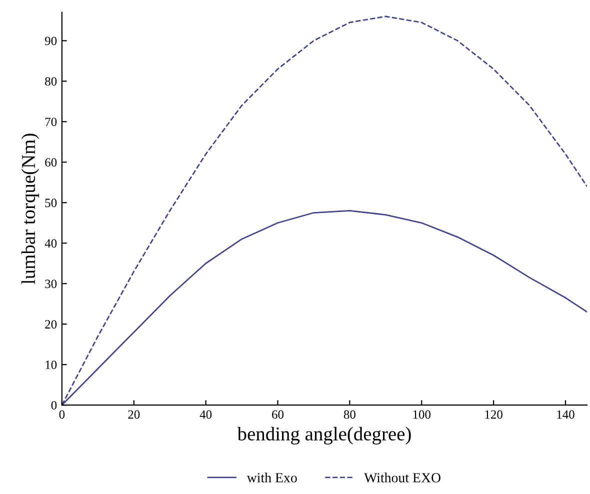 The image size is (590, 494). Describe the element at coordinates (50, 243) in the screenshot. I see `y-tick-label: 40` at that location.